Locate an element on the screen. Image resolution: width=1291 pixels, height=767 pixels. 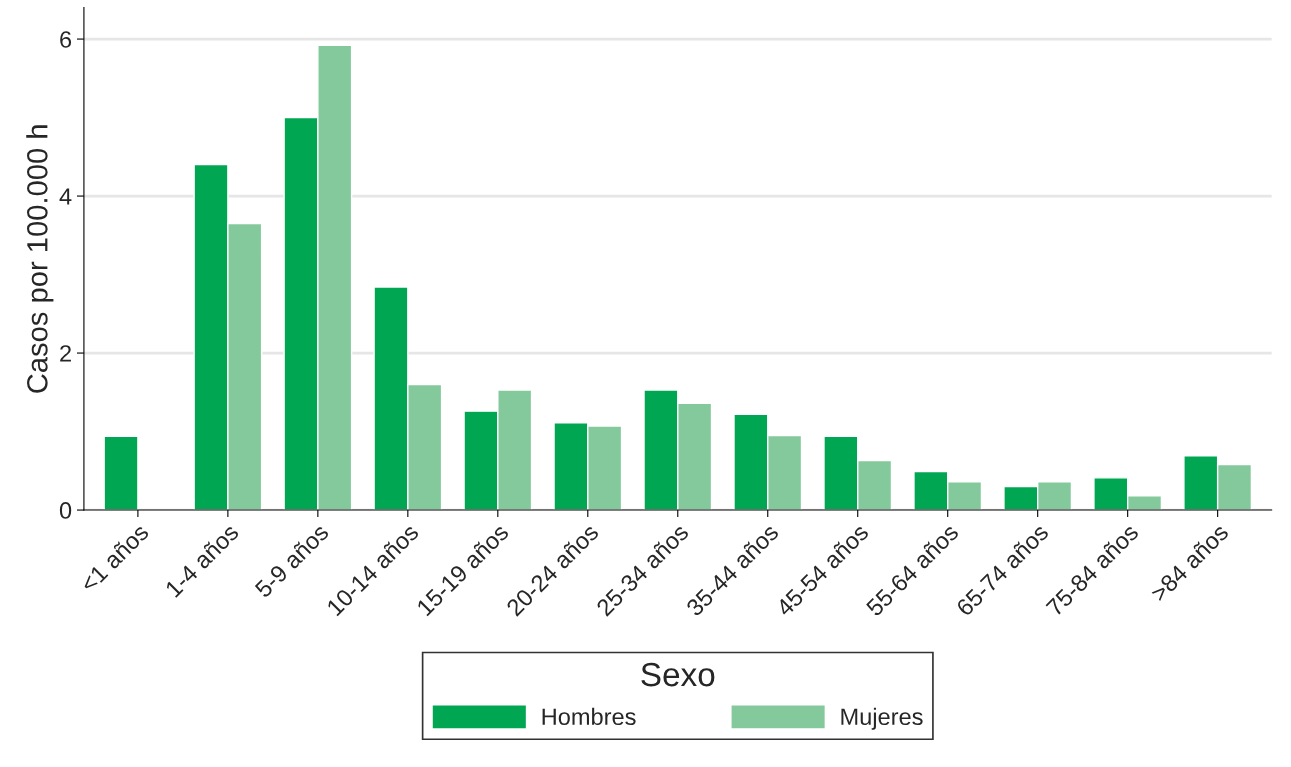
y-tick-label: 2 is located at coordinates (65, 353).